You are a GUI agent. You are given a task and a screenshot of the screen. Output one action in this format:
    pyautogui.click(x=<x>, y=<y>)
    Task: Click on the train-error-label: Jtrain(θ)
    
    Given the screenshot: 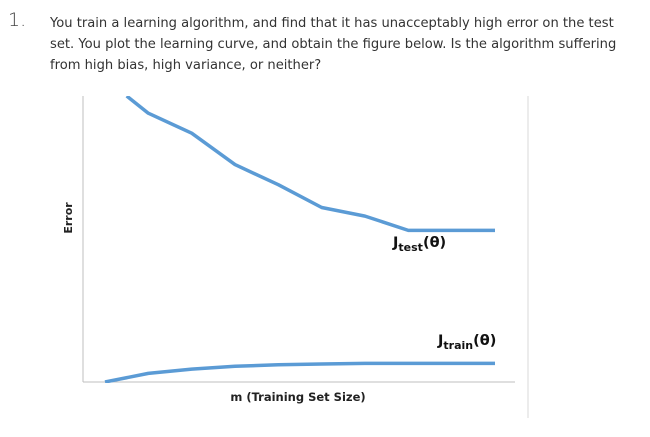 What is the action you would take?
    pyautogui.click(x=466, y=342)
    